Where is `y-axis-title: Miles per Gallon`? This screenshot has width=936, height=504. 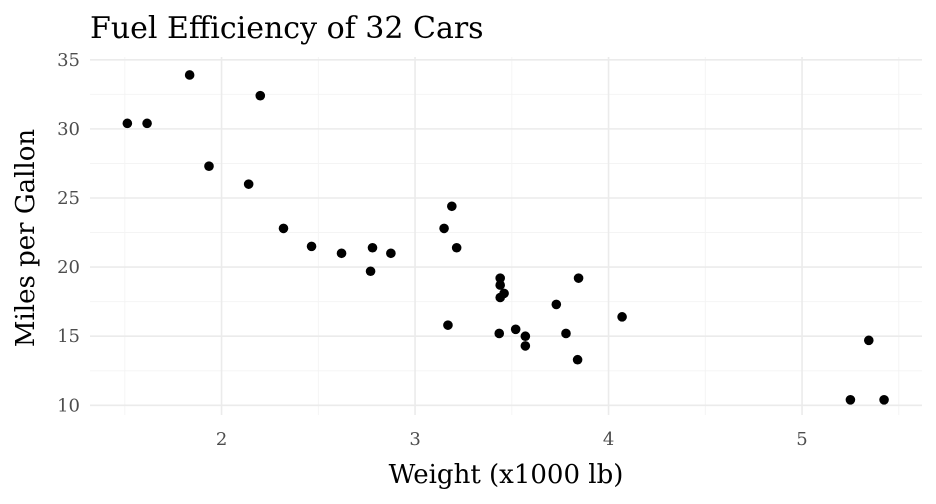 y-axis-title: Miles per Gallon is located at coordinates (26, 238).